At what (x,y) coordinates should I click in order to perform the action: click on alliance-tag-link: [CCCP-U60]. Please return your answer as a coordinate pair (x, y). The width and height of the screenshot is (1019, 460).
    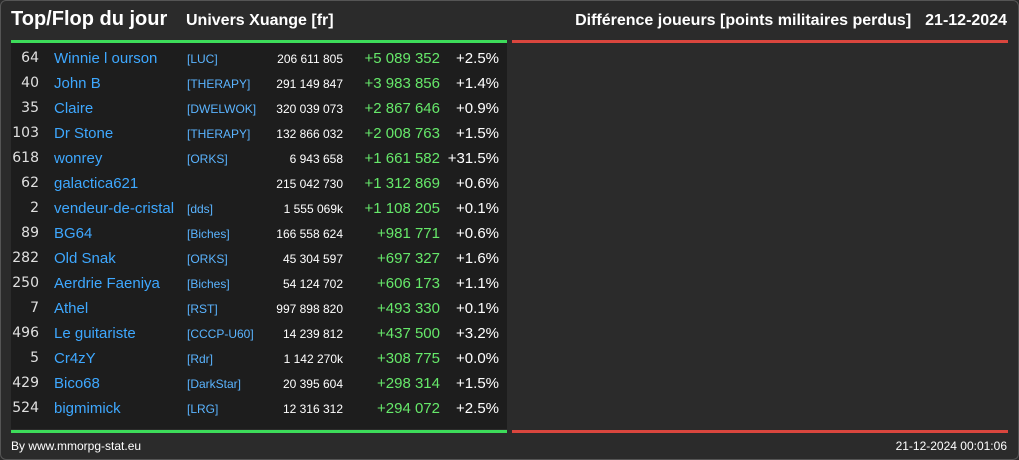
    Looking at the image, I should click on (220, 334).